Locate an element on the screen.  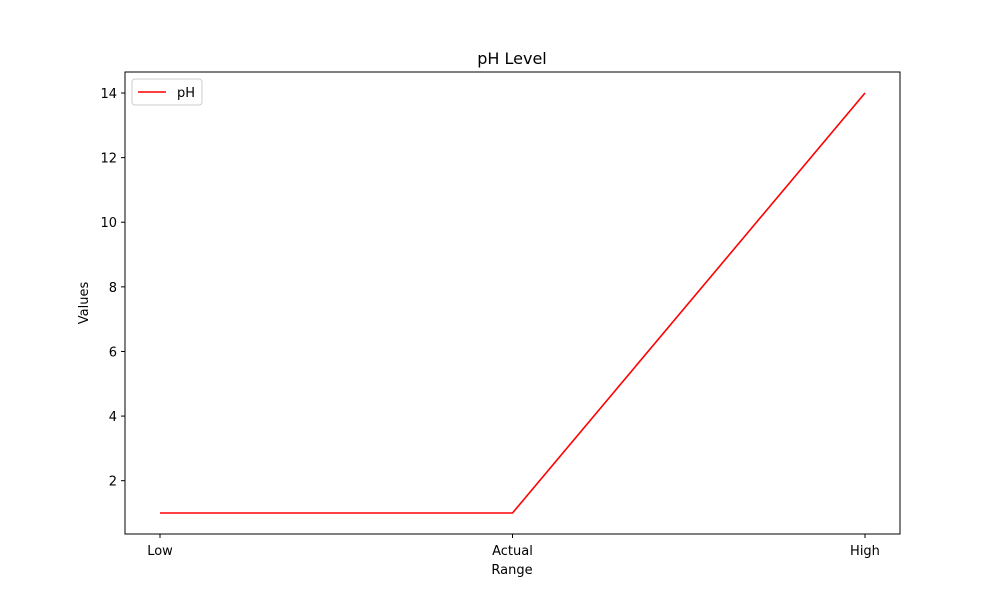
chart-title: pH Level is located at coordinates (512, 58).